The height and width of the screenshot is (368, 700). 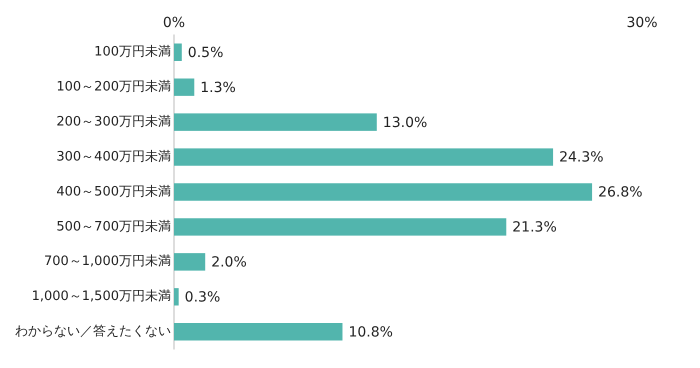 What do you see at coordinates (93, 332) in the screenshot?
I see `y-tick-label: わからない／答えたくない` at bounding box center [93, 332].